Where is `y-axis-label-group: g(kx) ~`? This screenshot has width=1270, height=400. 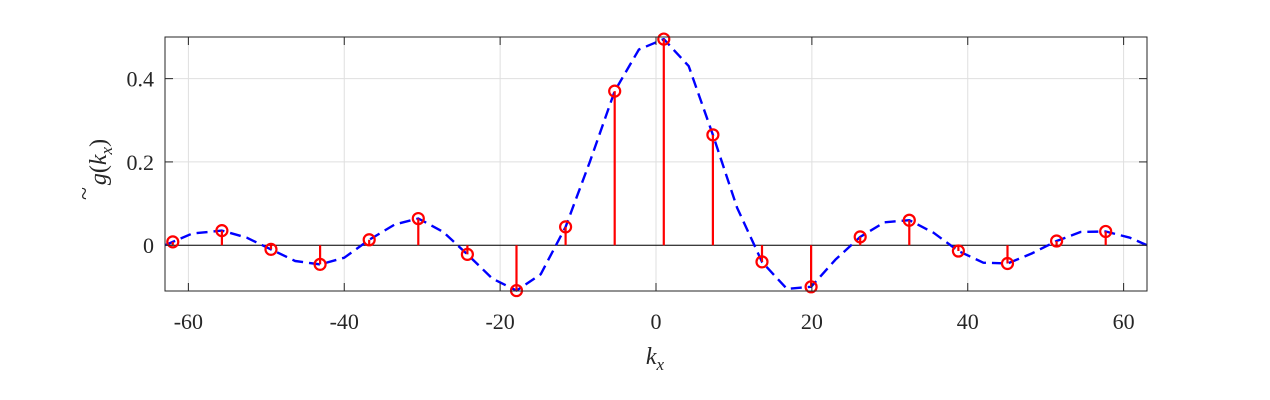 y-axis-label-group: g(kx) ~ is located at coordinates (94, 169).